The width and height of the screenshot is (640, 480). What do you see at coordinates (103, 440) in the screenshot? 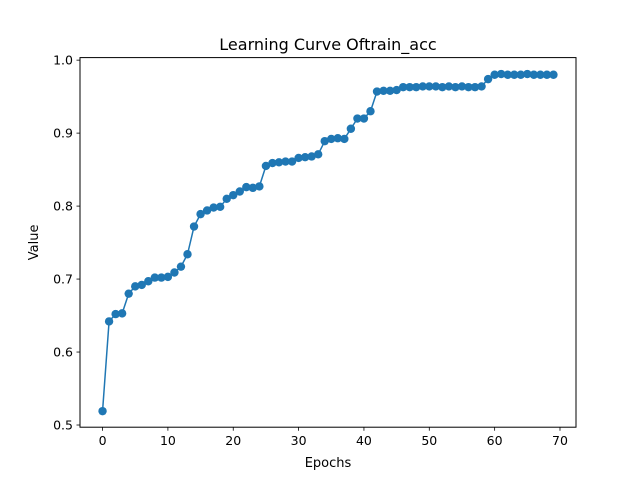
I see `x-tick-label: 0` at bounding box center [103, 440].